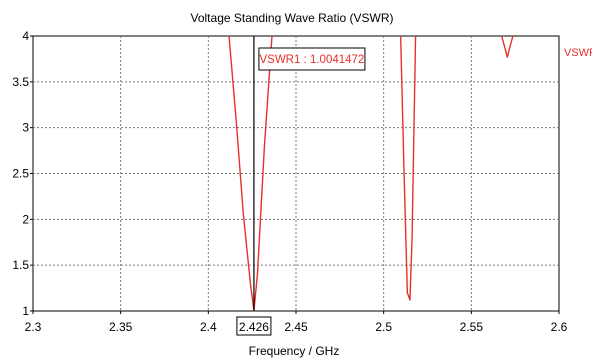  What do you see at coordinates (296, 327) in the screenshot?
I see `x-tick-label: 2.45` at bounding box center [296, 327].